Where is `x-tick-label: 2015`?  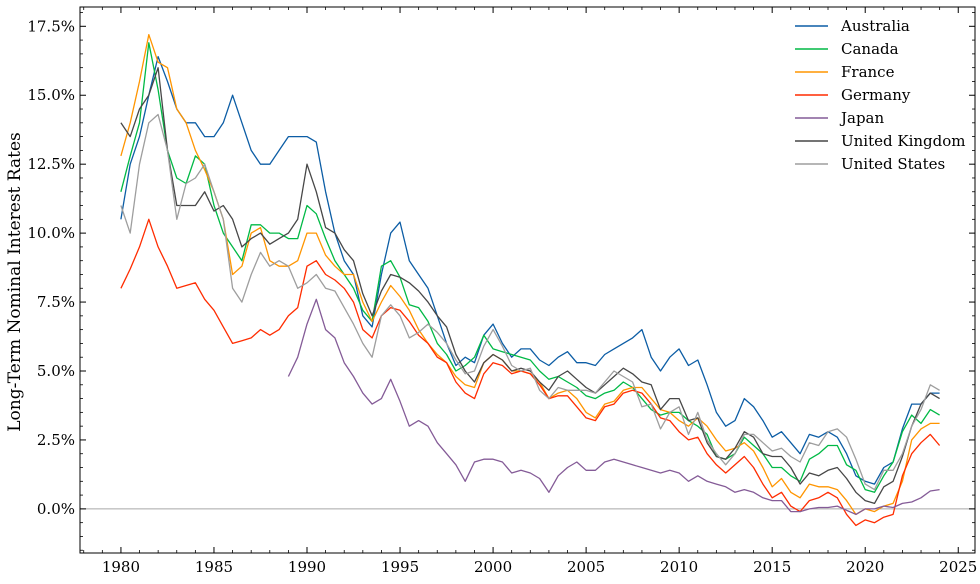 x-tick-label: 2015 is located at coordinates (772, 567).